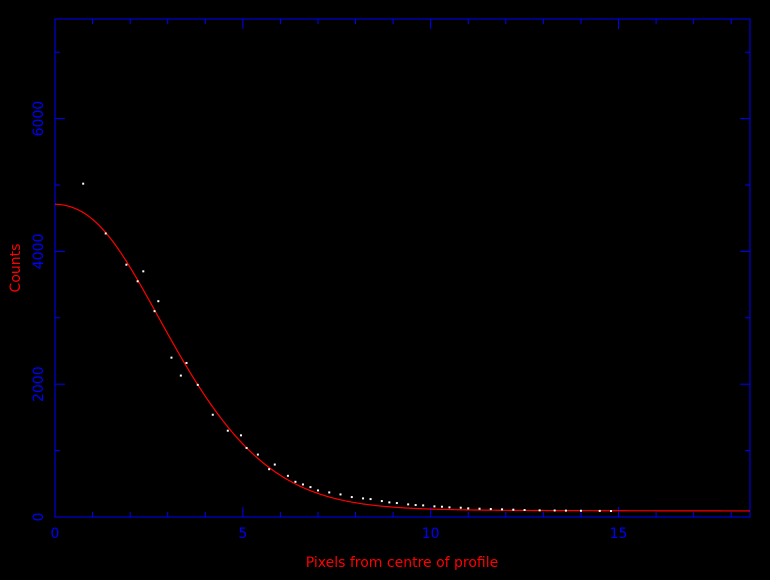 This screenshot has width=770, height=580. I want to click on x-tick-label: 10, so click(431, 534).